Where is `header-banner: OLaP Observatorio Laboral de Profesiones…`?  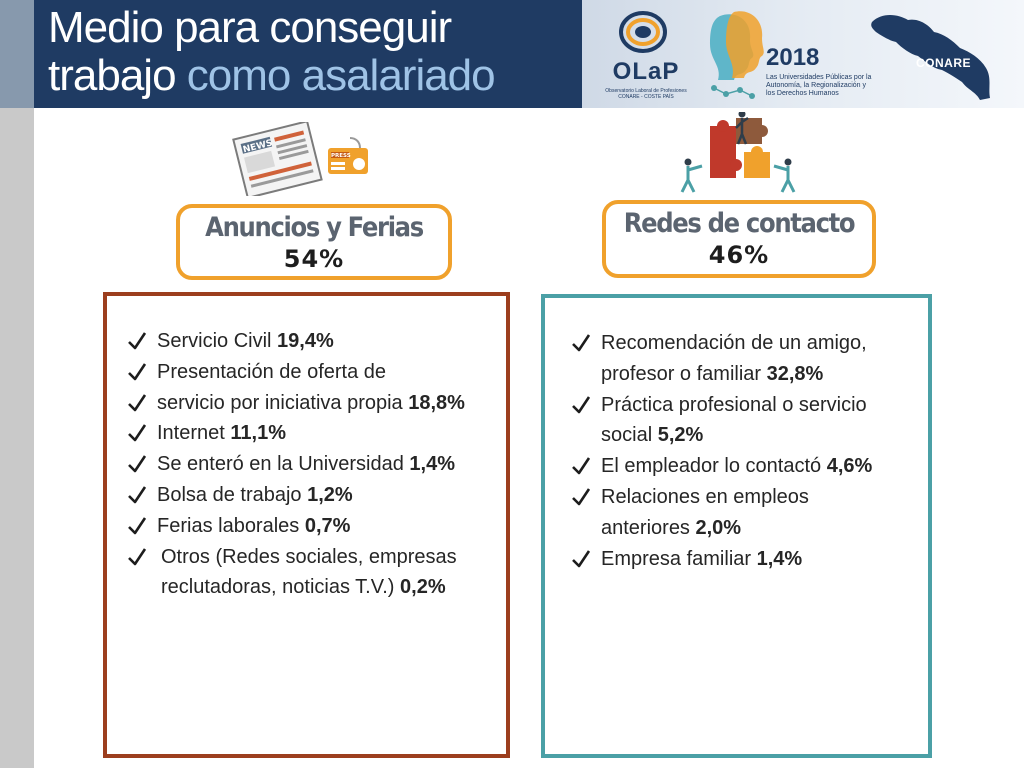 header-banner: OLaP Observatorio Laboral de Profesiones… is located at coordinates (803, 54).